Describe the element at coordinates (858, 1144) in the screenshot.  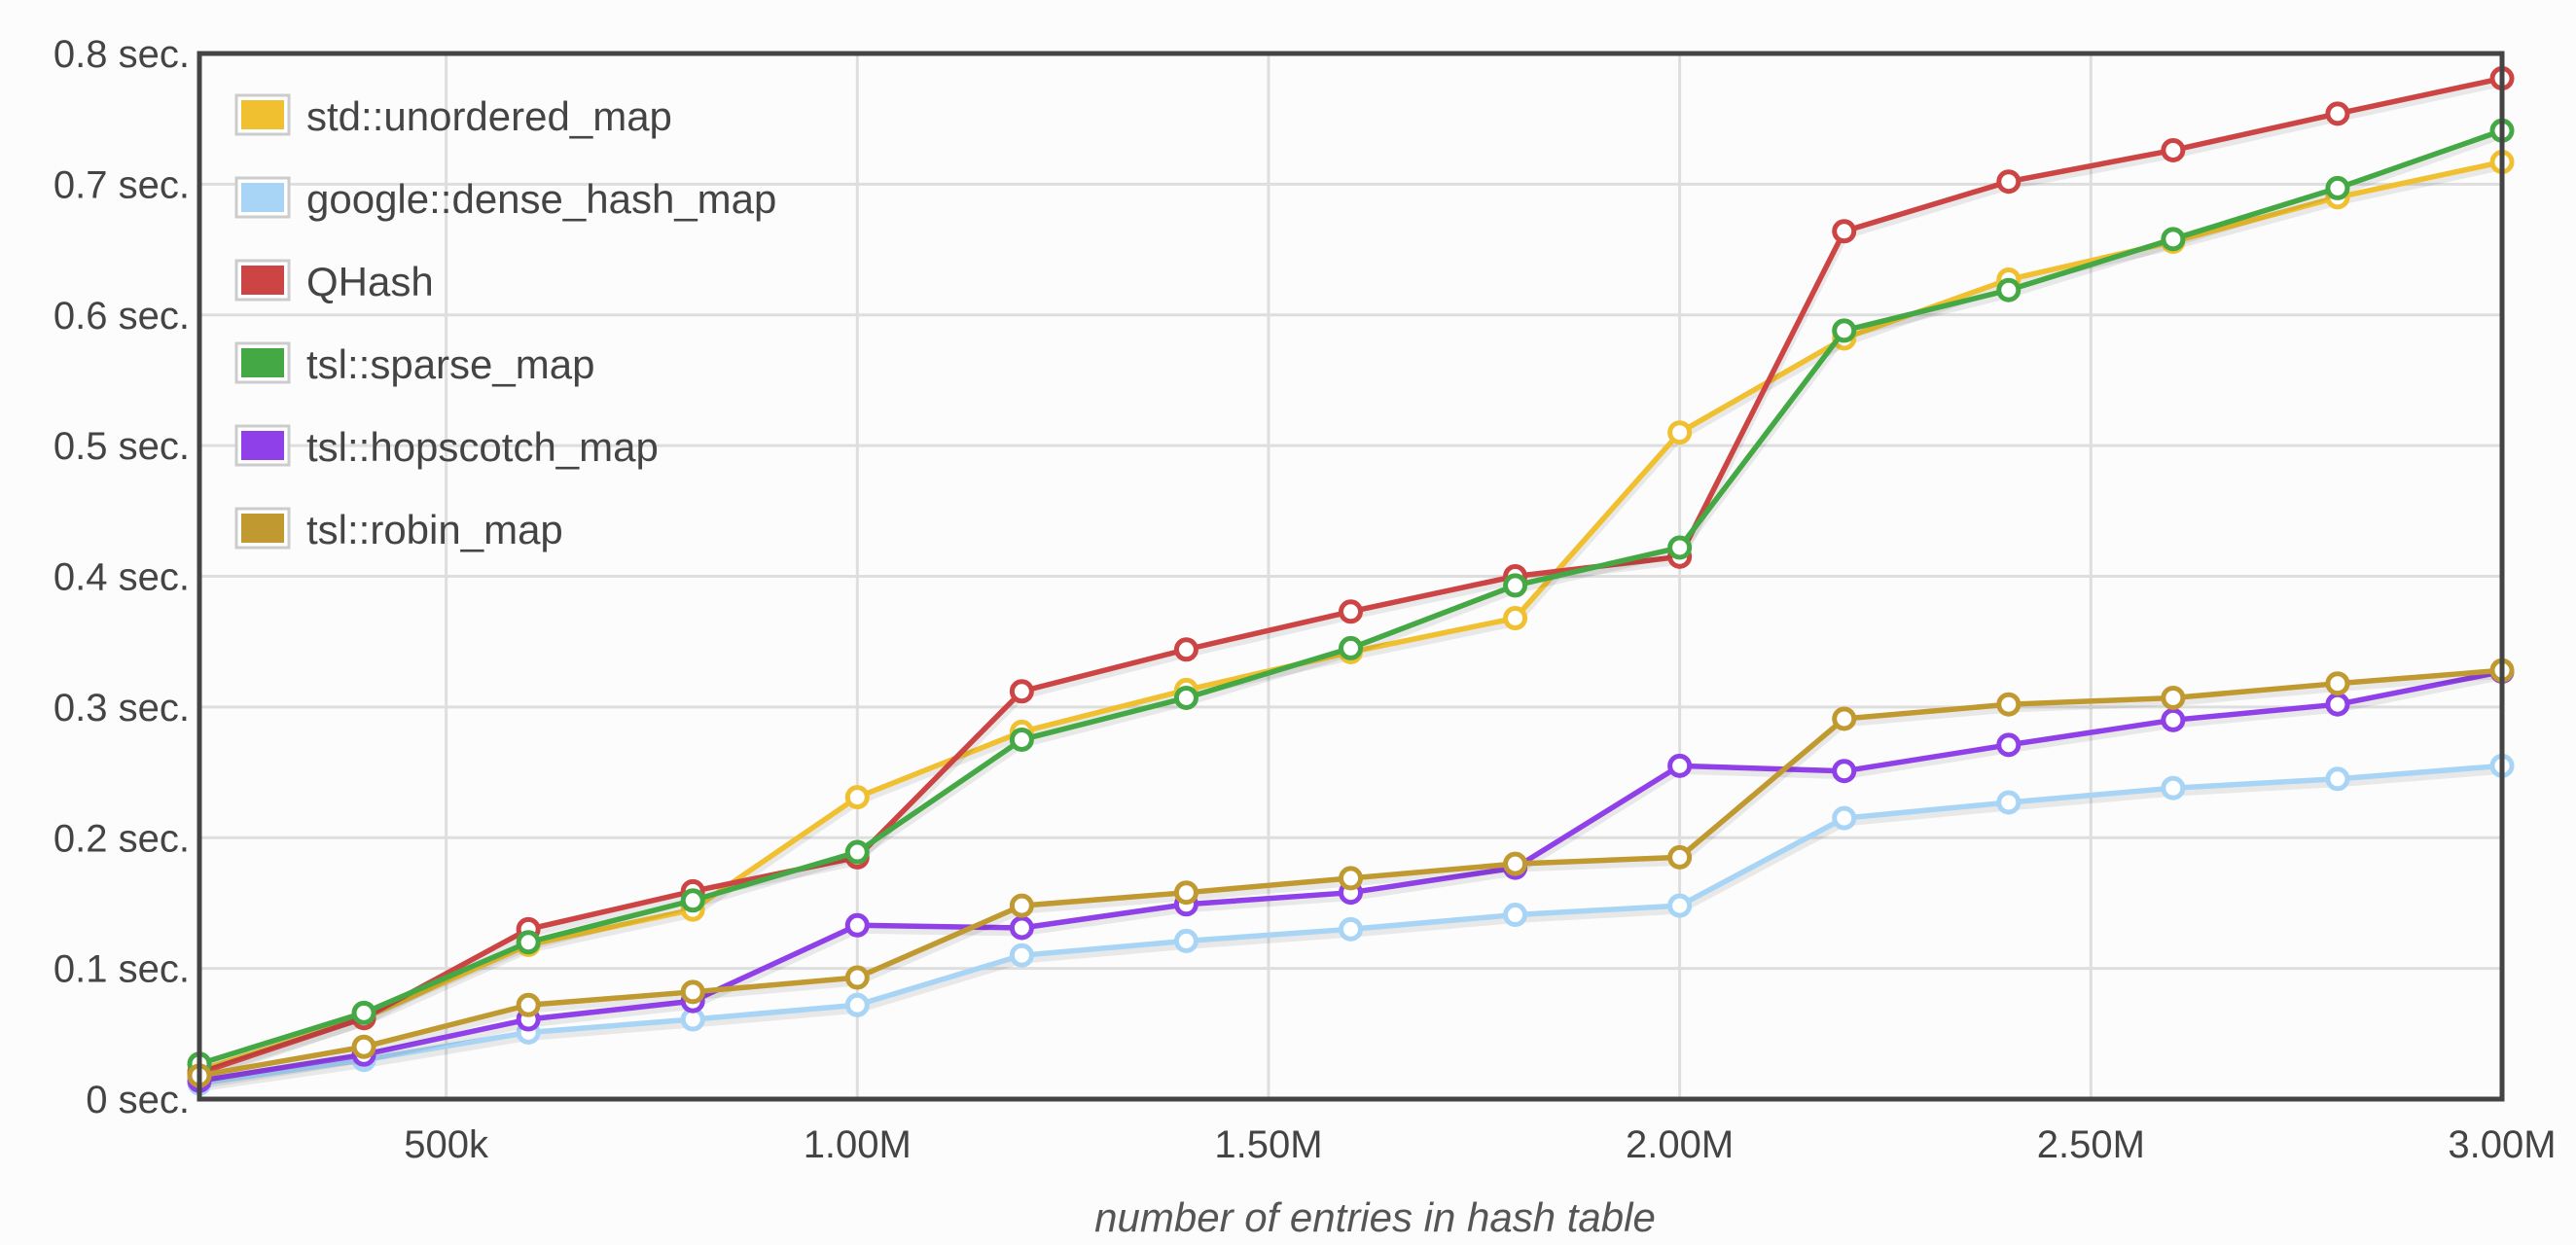
I see `x-tick-label: 1.00M` at that location.